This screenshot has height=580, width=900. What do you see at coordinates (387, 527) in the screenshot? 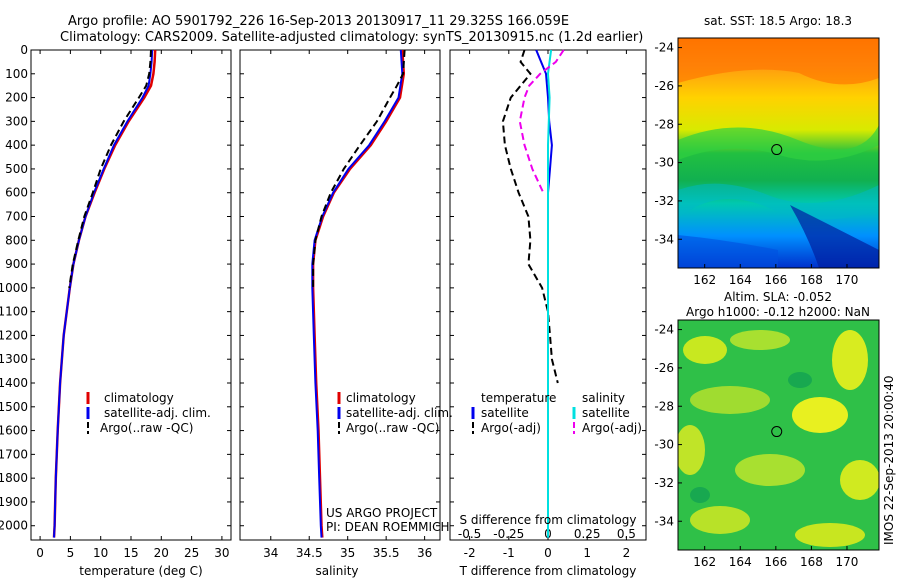
I see `credit-line-2: PI: DEAN ROEMMICH` at bounding box center [387, 527].